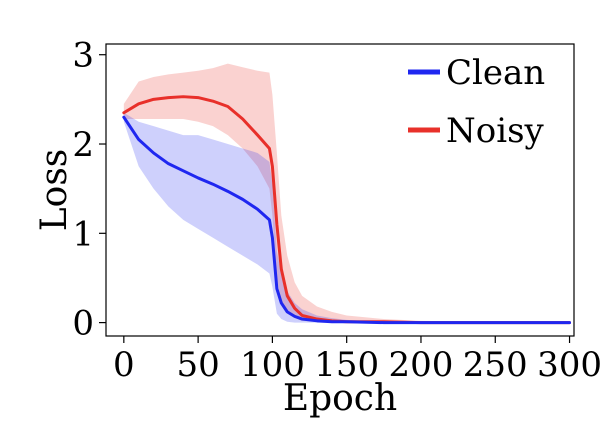 The image size is (600, 432). Describe the element at coordinates (83, 145) in the screenshot. I see `y-tick-label: 2` at that location.